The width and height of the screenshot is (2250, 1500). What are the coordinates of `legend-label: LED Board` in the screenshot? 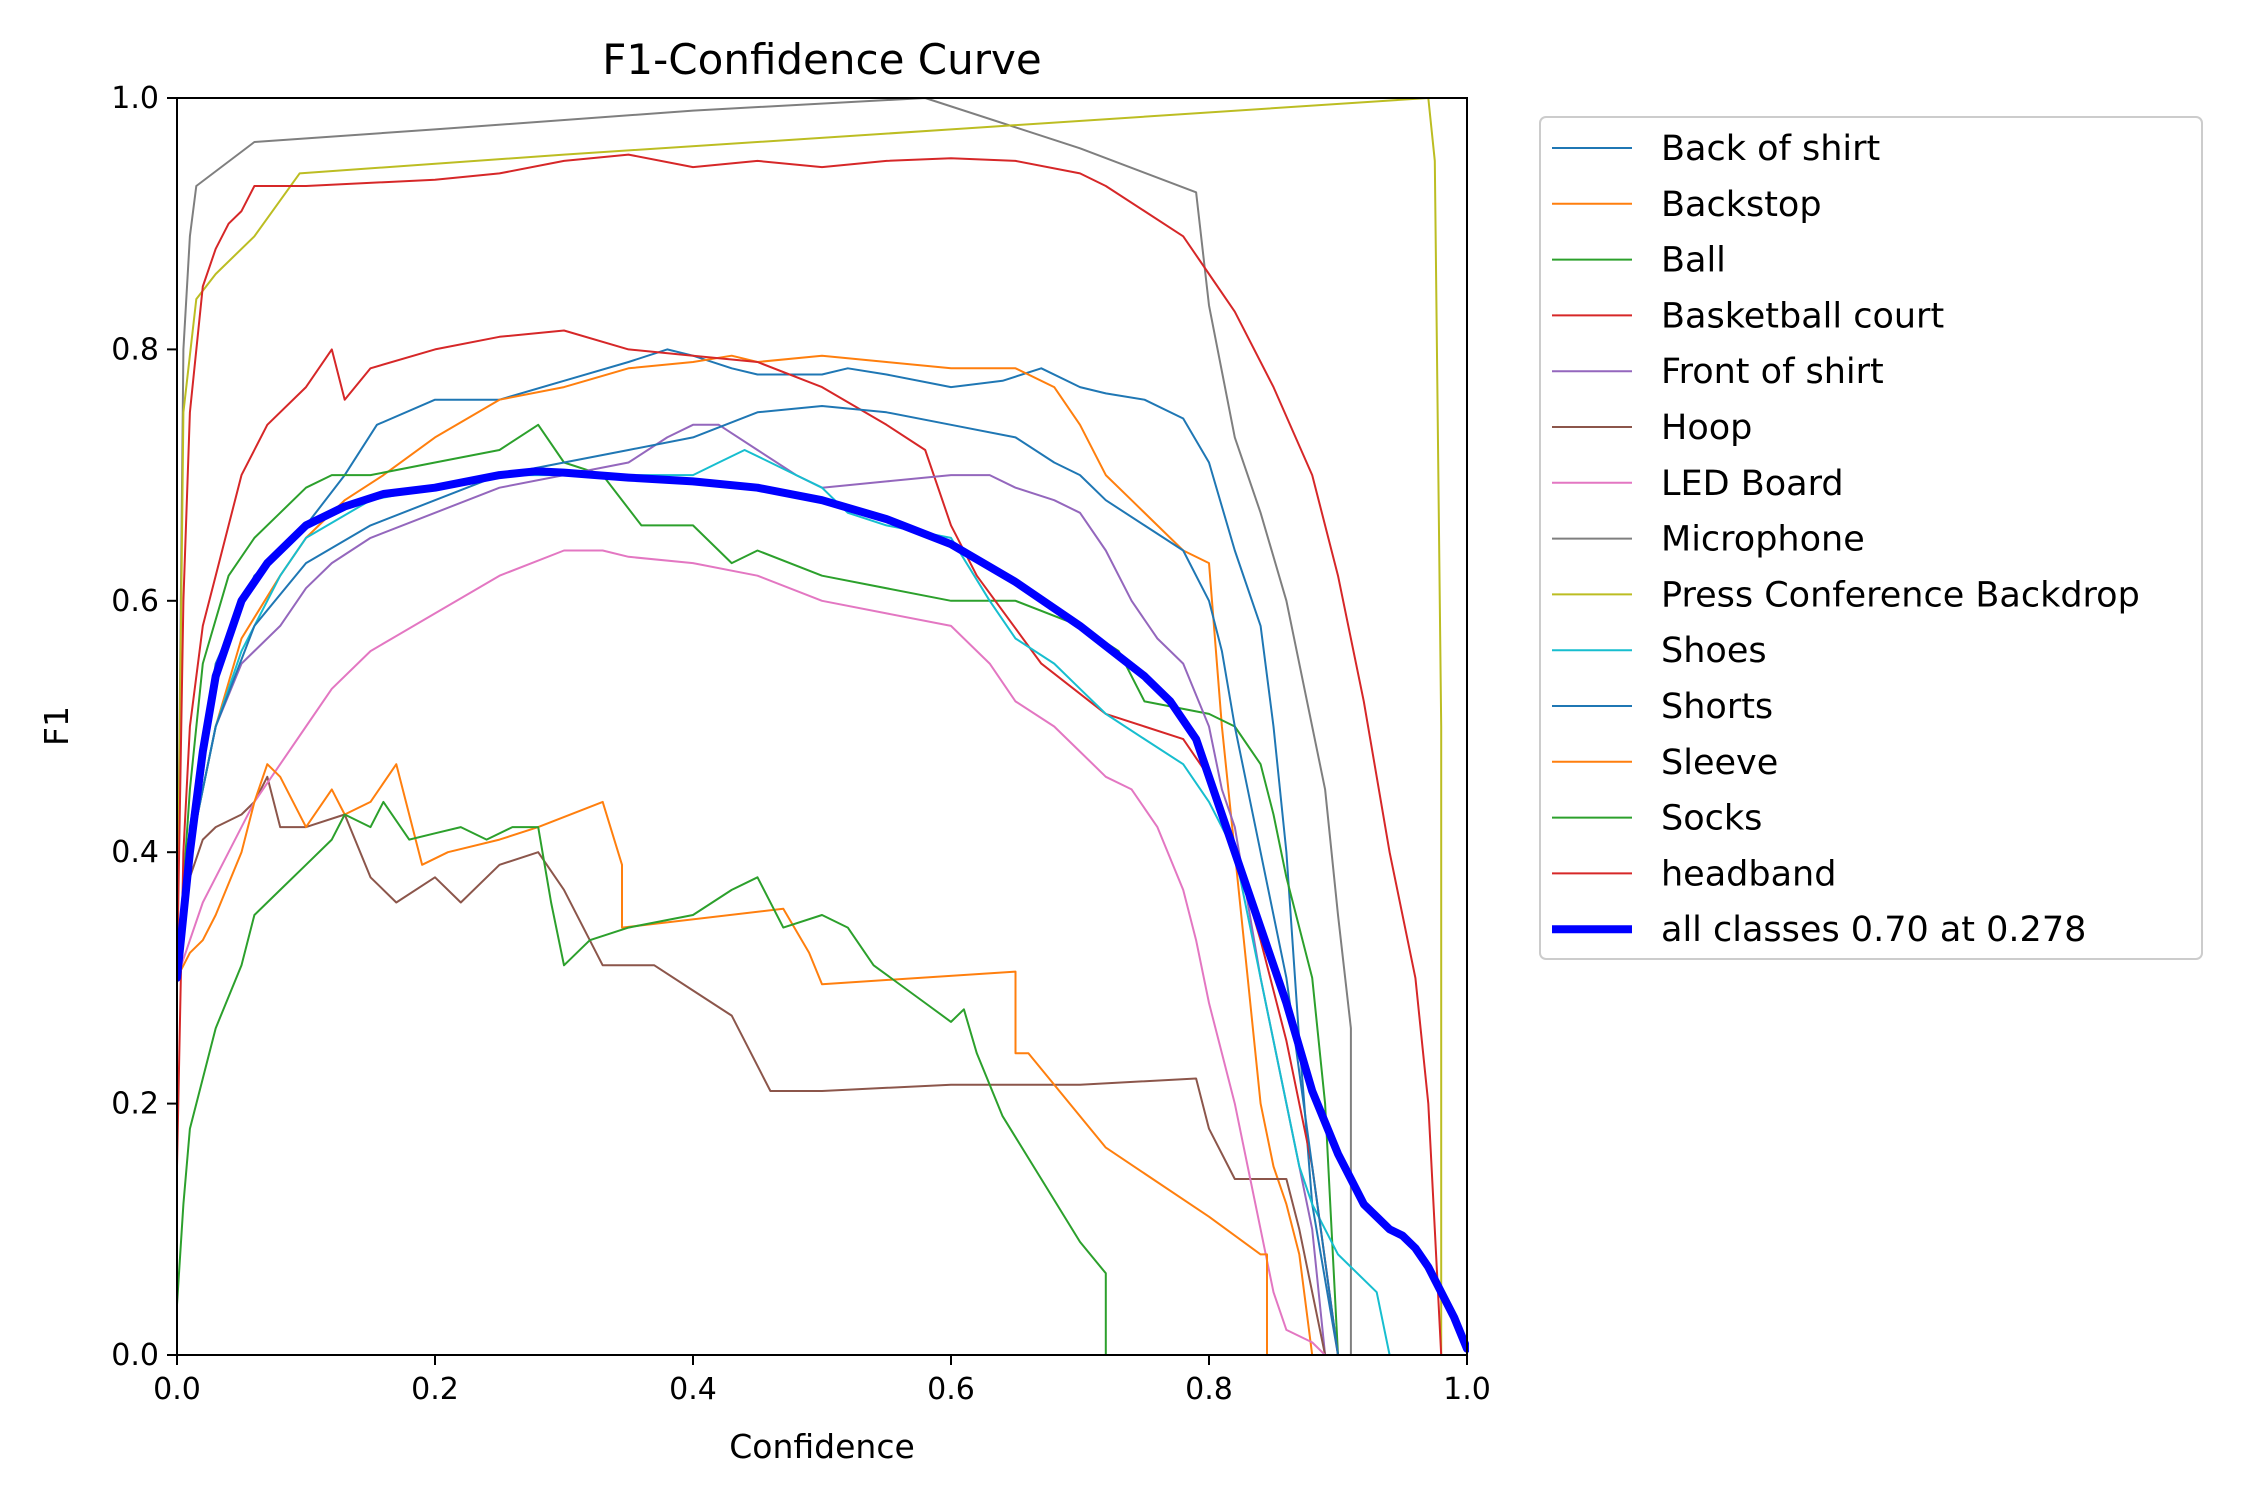 It's located at (1752, 484).